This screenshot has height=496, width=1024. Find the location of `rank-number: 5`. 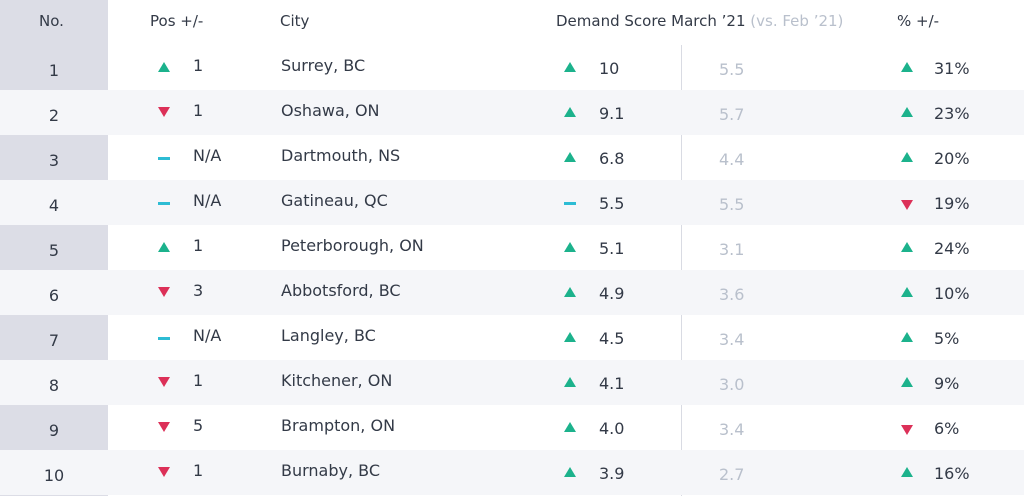

rank-number: 5 is located at coordinates (54, 250).